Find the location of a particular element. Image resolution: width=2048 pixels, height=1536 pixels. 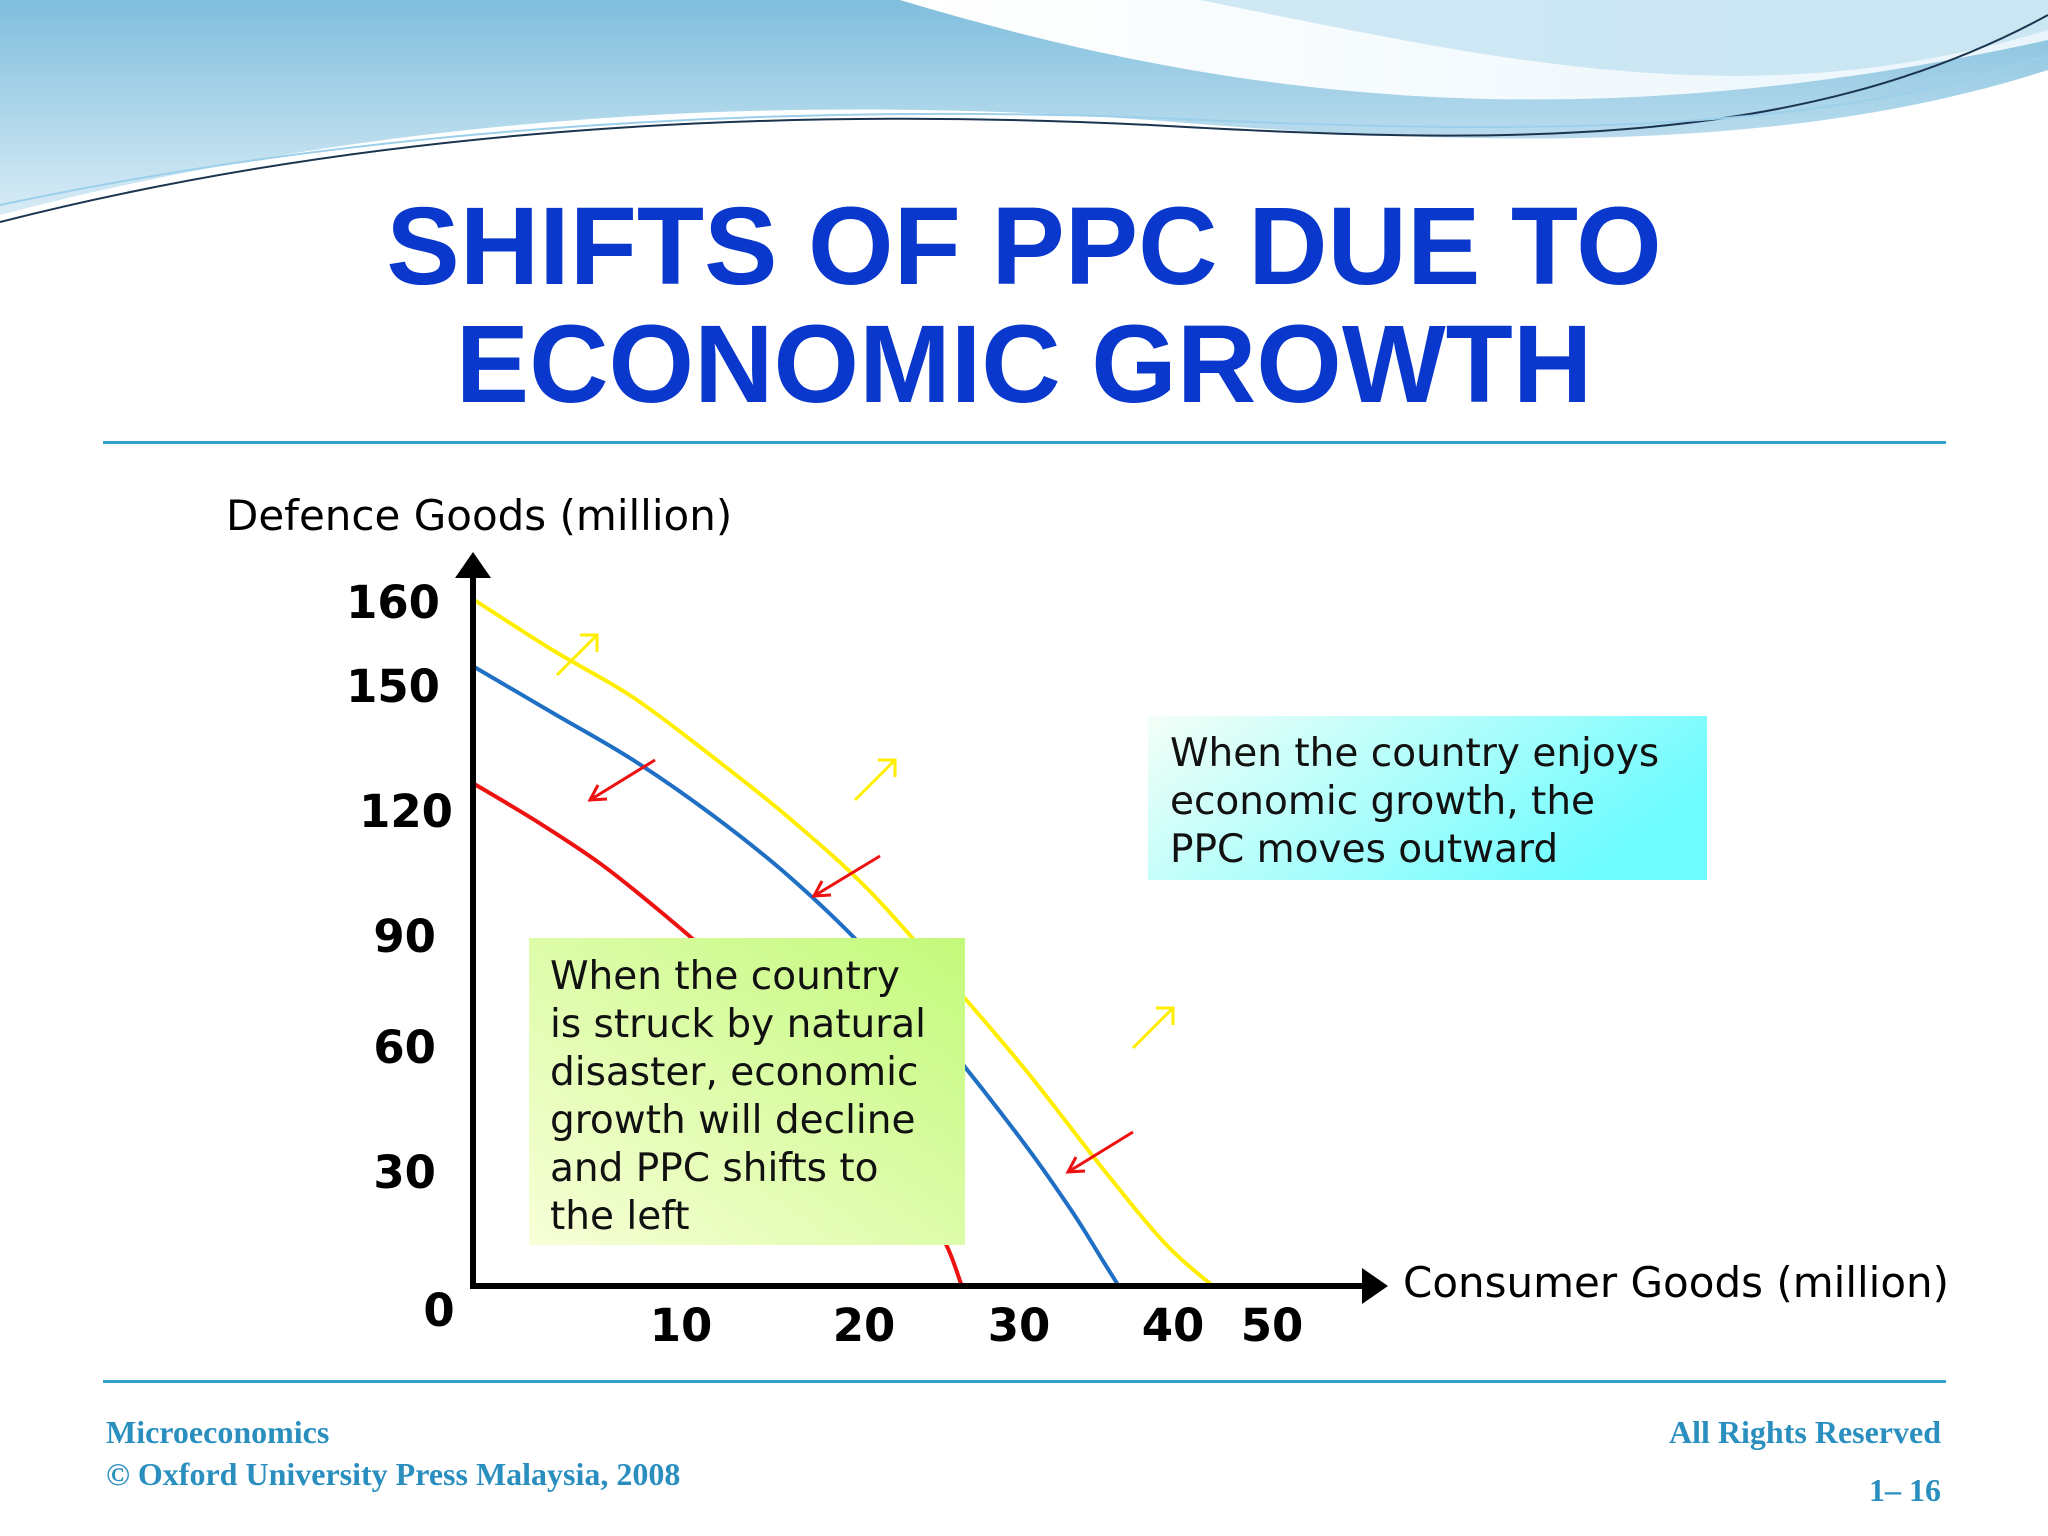

y-tick-label: 90 is located at coordinates (404, 936).